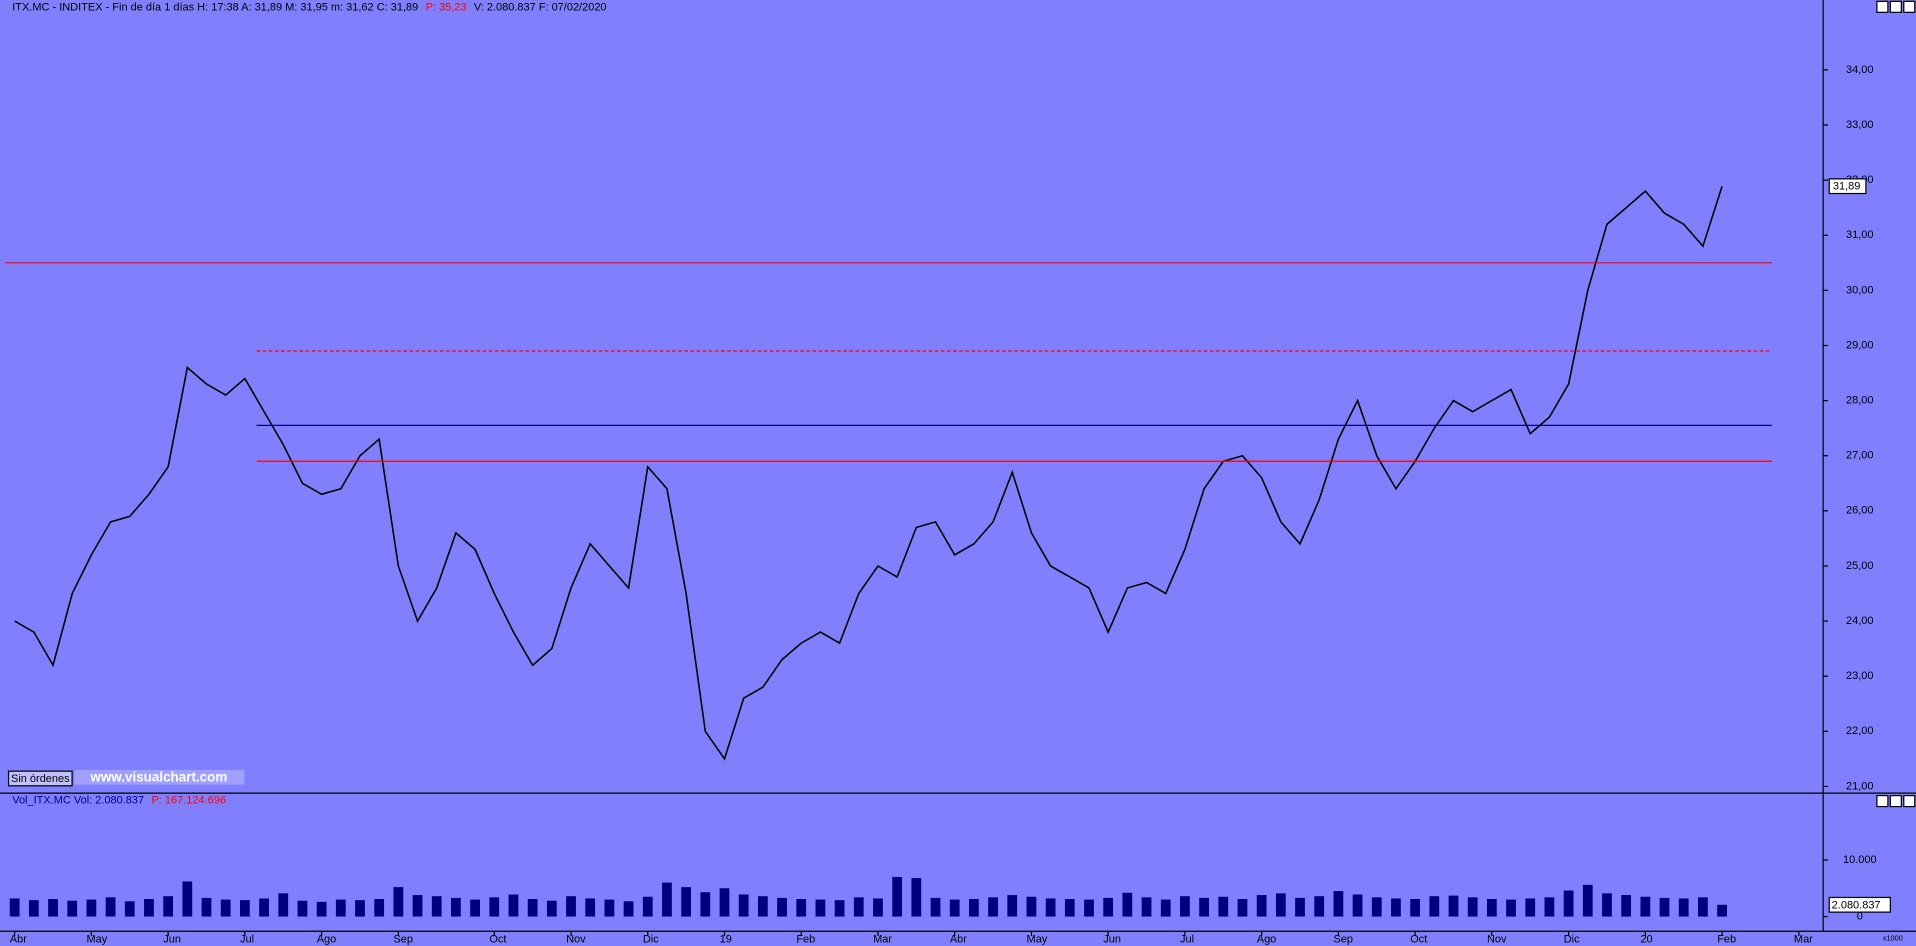  I want to click on x-tick-label: Jul, so click(1187, 940).